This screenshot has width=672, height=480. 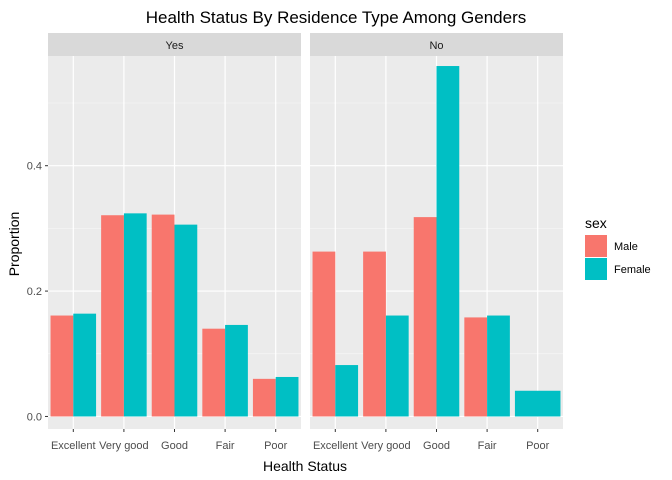 What do you see at coordinates (626, 247) in the screenshot?
I see `legend-label-male: Male` at bounding box center [626, 247].